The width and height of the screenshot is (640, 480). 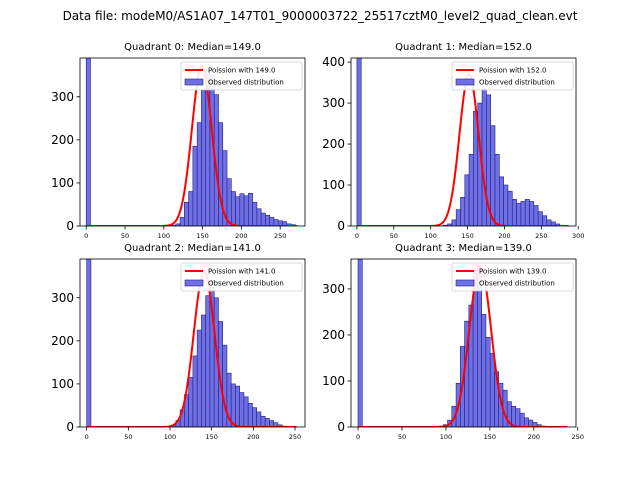 I want to click on legend: Poission with 149.0 Observed distribution, so click(x=241, y=76).